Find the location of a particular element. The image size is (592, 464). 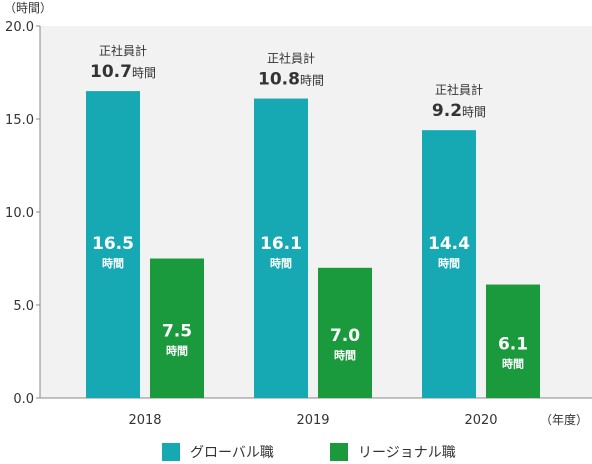

y-tick-label: 0.0 is located at coordinates (23, 399).